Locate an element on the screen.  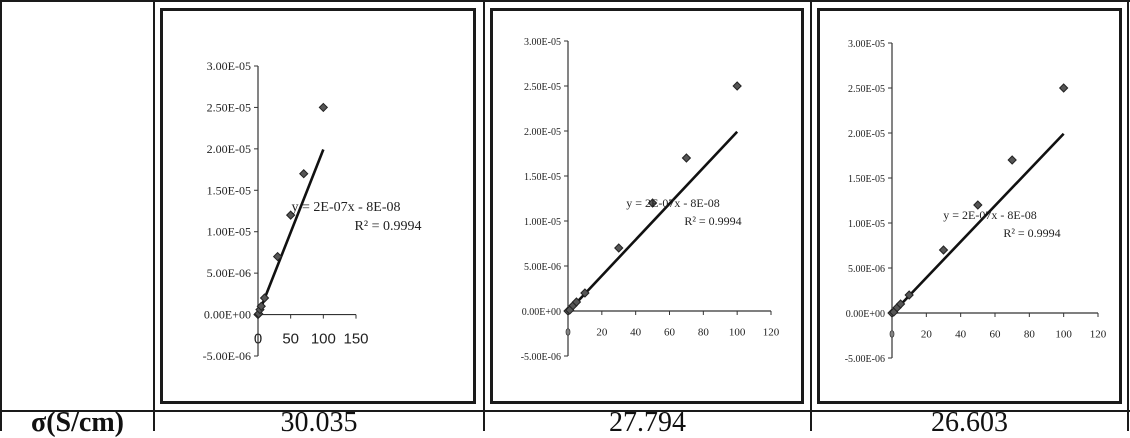
conductivity-value-1: 30.035 is located at coordinates (319, 422).